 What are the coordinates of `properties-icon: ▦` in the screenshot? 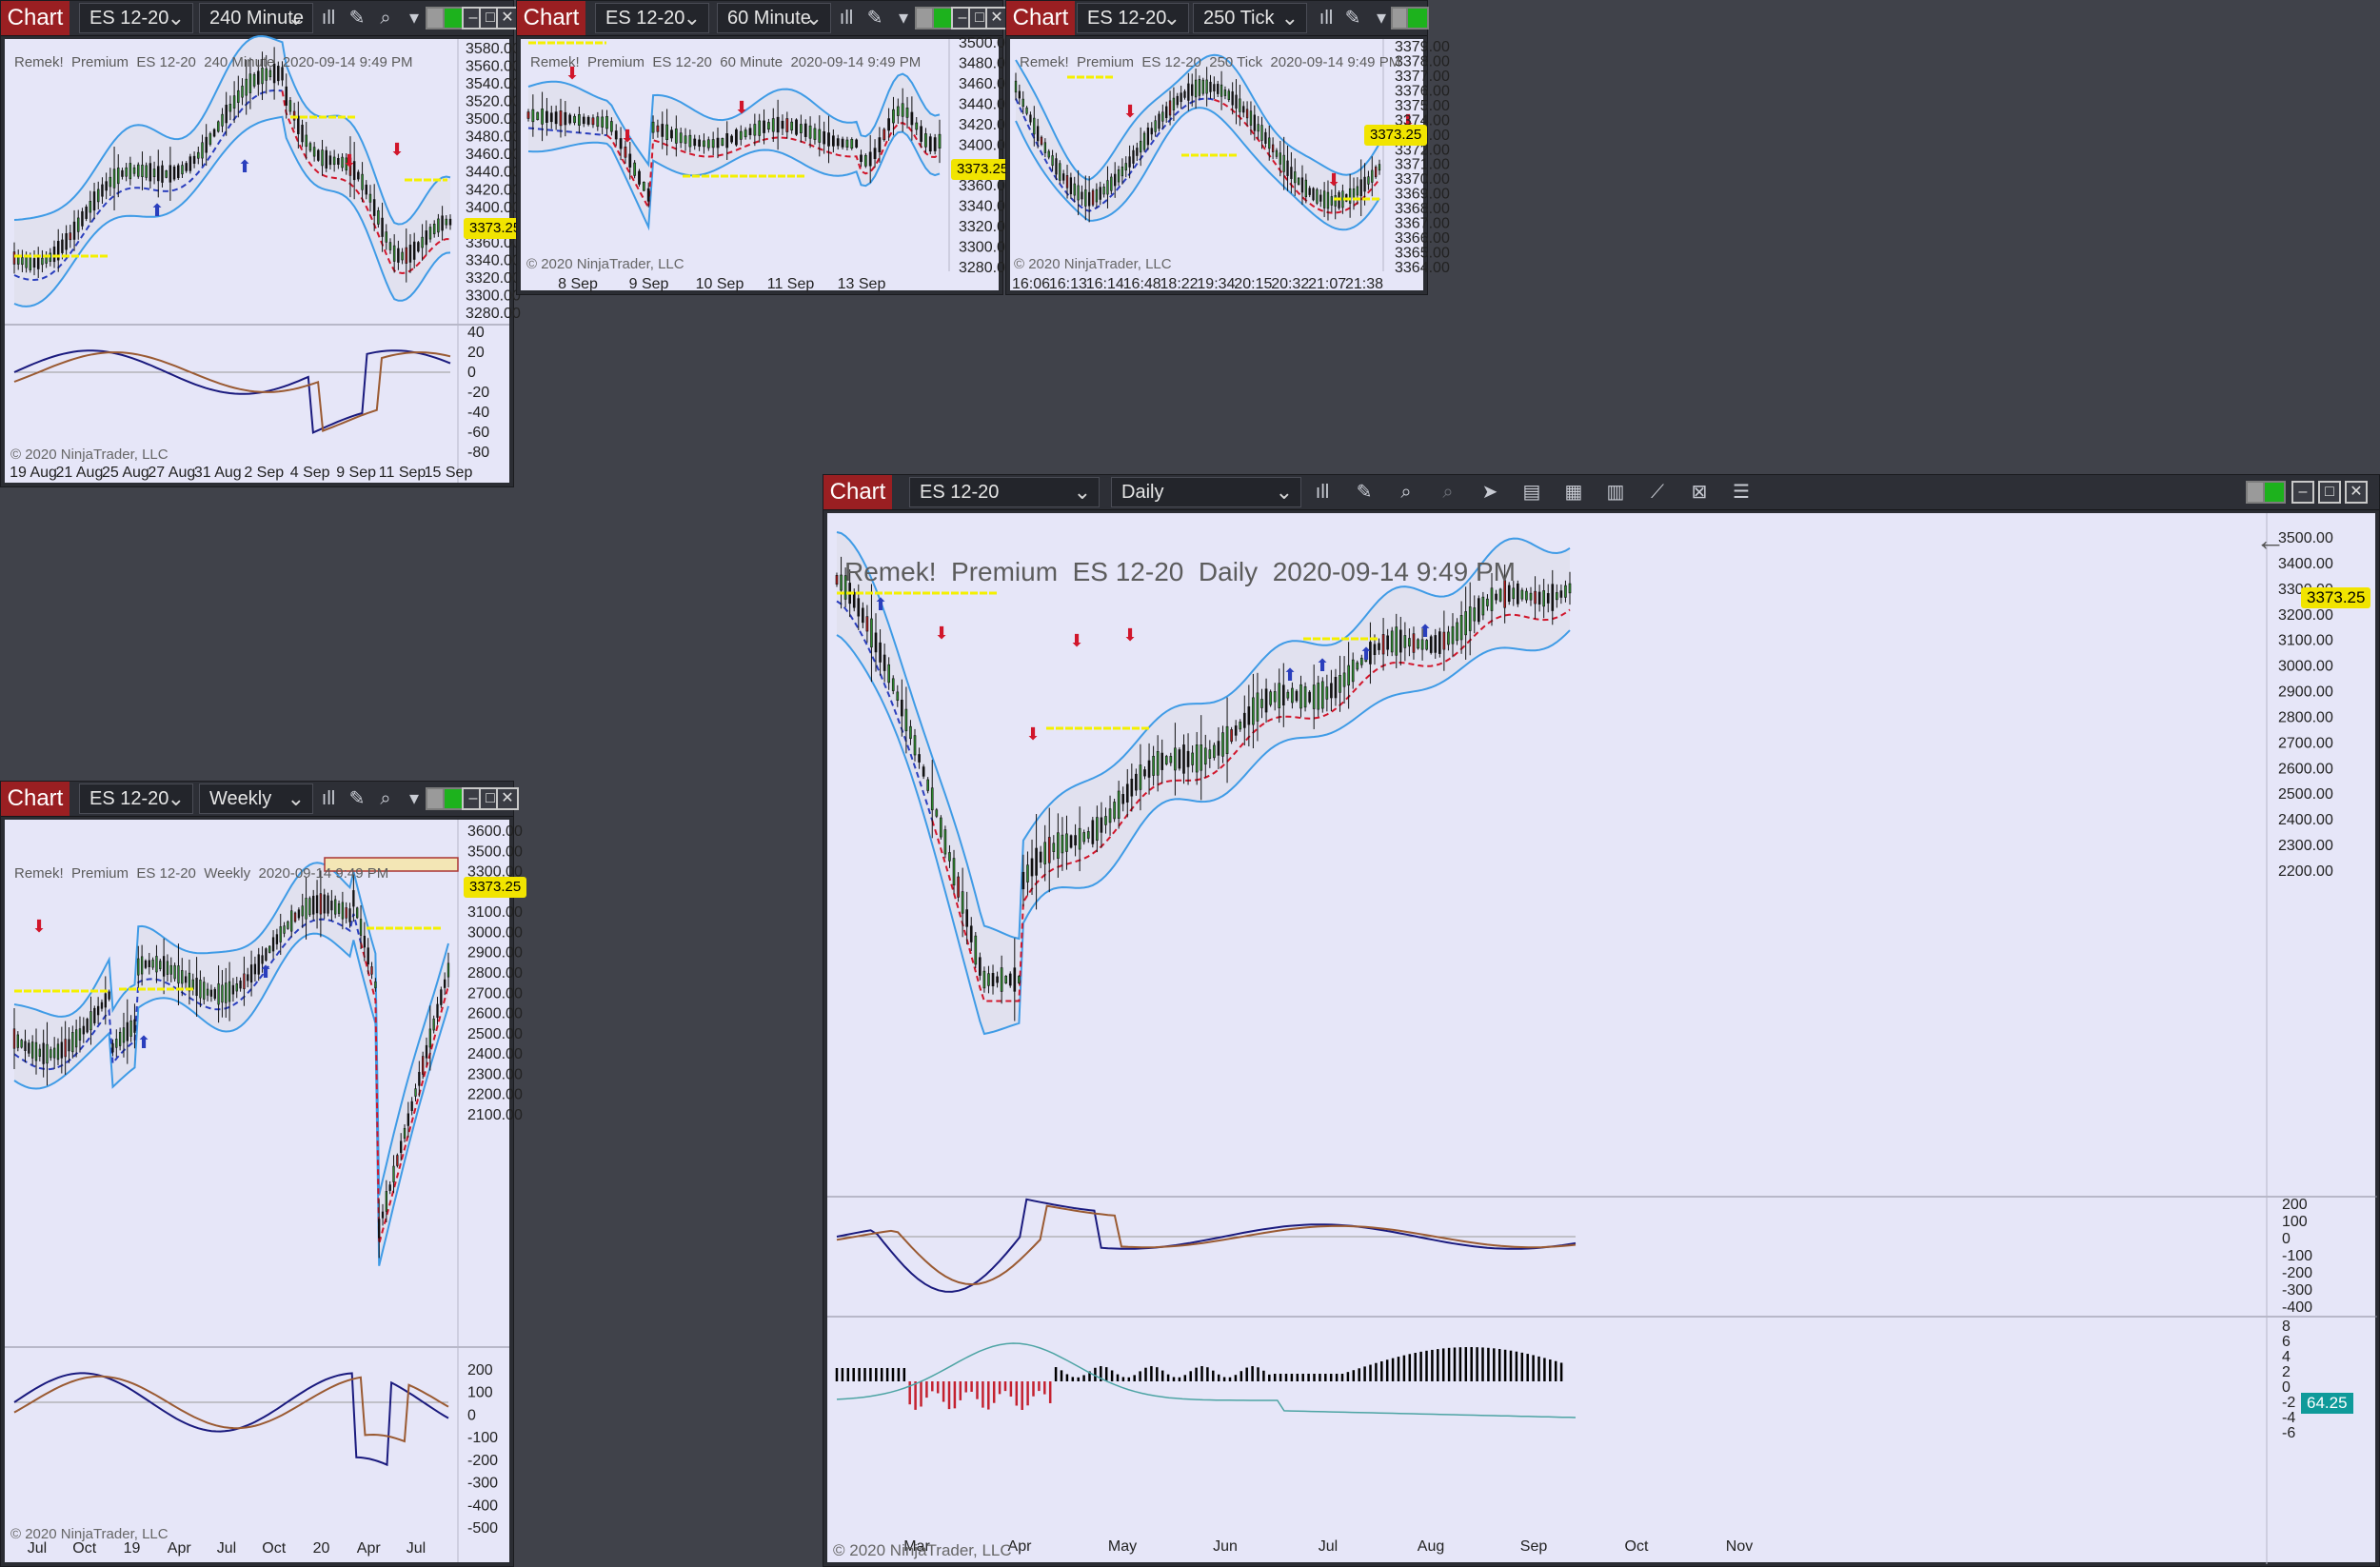 It's located at (1573, 492).